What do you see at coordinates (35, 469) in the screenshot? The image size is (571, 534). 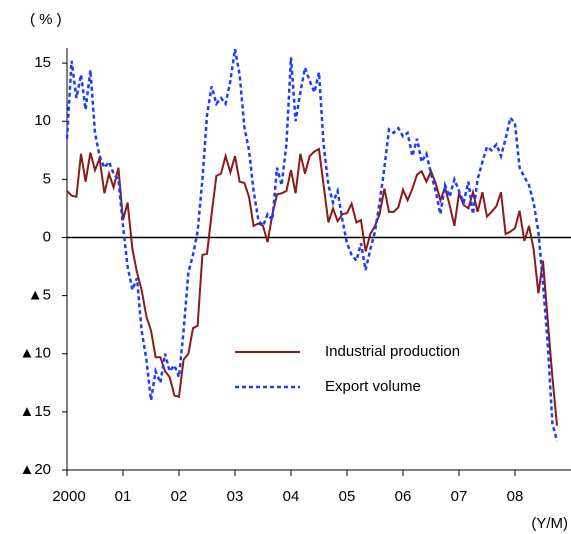 I see `y-tick-label: ▲20` at bounding box center [35, 469].